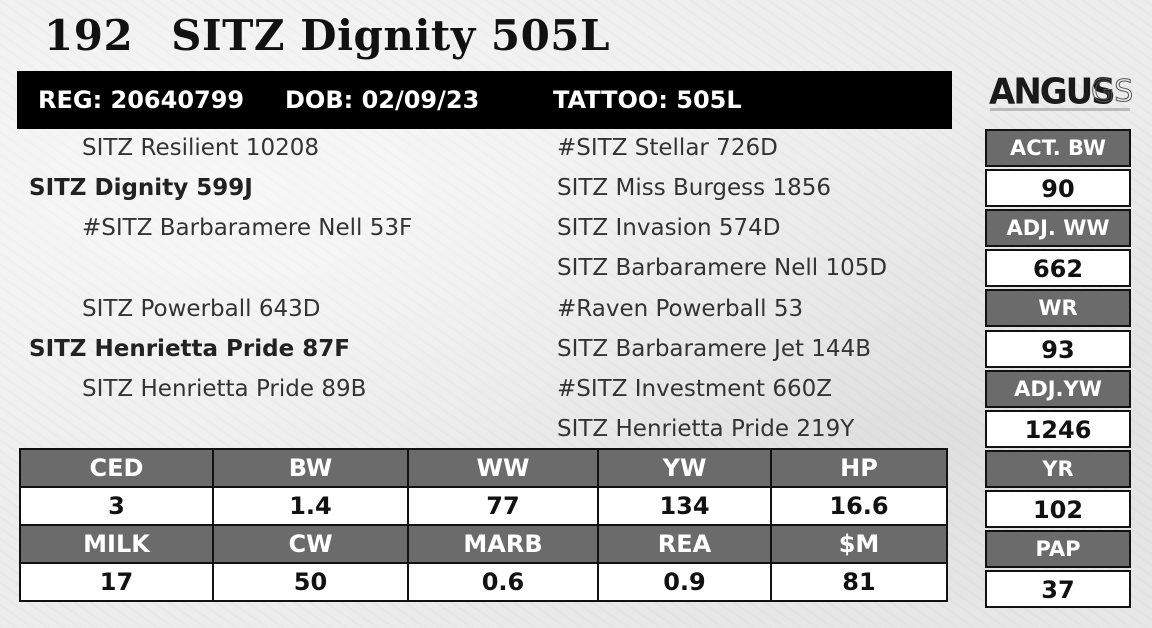 The width and height of the screenshot is (1152, 628). I want to click on epd-header-bw: BW, so click(310, 468).